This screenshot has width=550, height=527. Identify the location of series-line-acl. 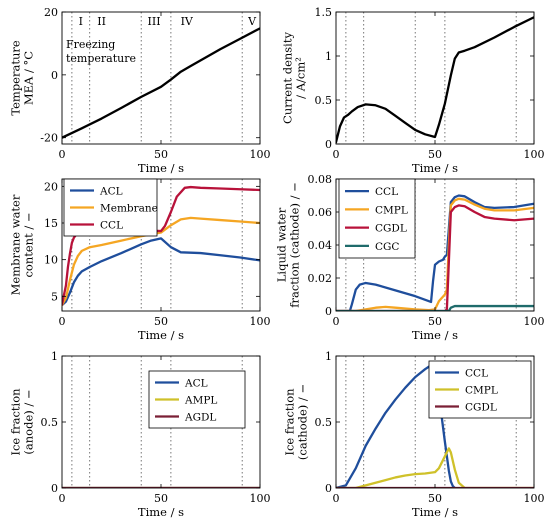
(161, 271).